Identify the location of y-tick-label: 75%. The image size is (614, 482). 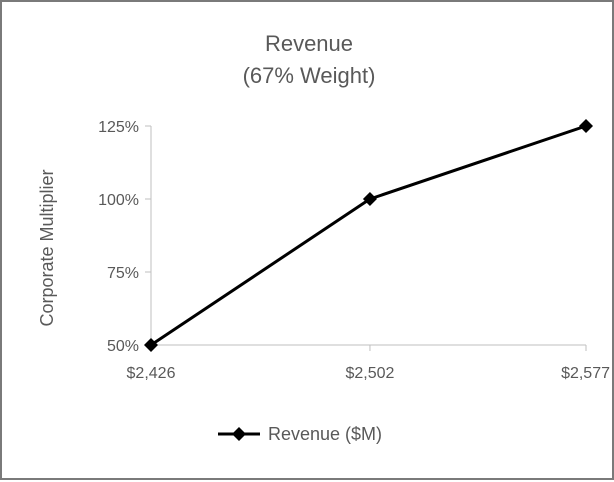
(123, 273).